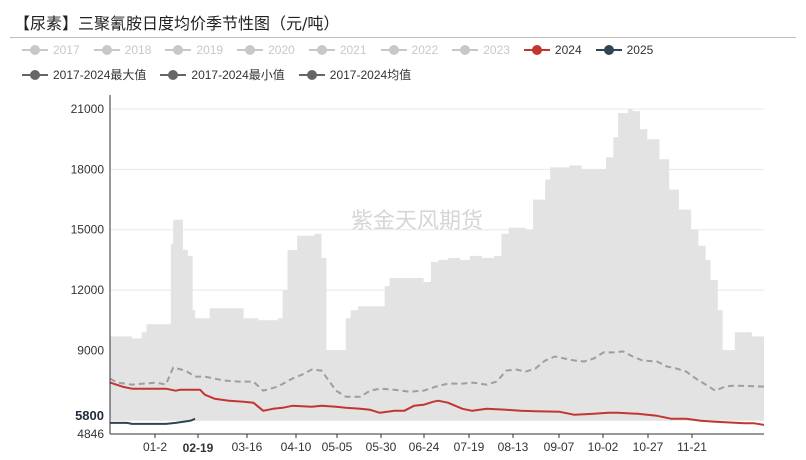 The height and width of the screenshot is (460, 806). I want to click on legend-label: 2022, so click(425, 50).